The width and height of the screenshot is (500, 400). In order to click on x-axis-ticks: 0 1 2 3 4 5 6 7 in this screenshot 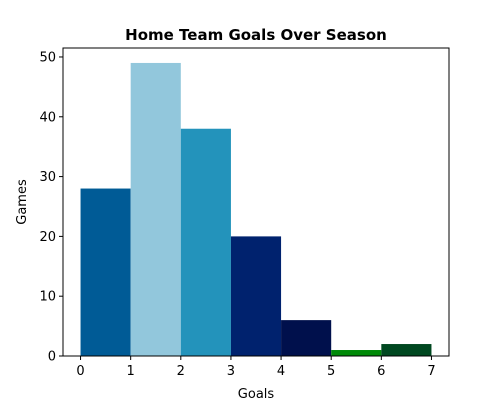, I will do `click(256, 367)`.